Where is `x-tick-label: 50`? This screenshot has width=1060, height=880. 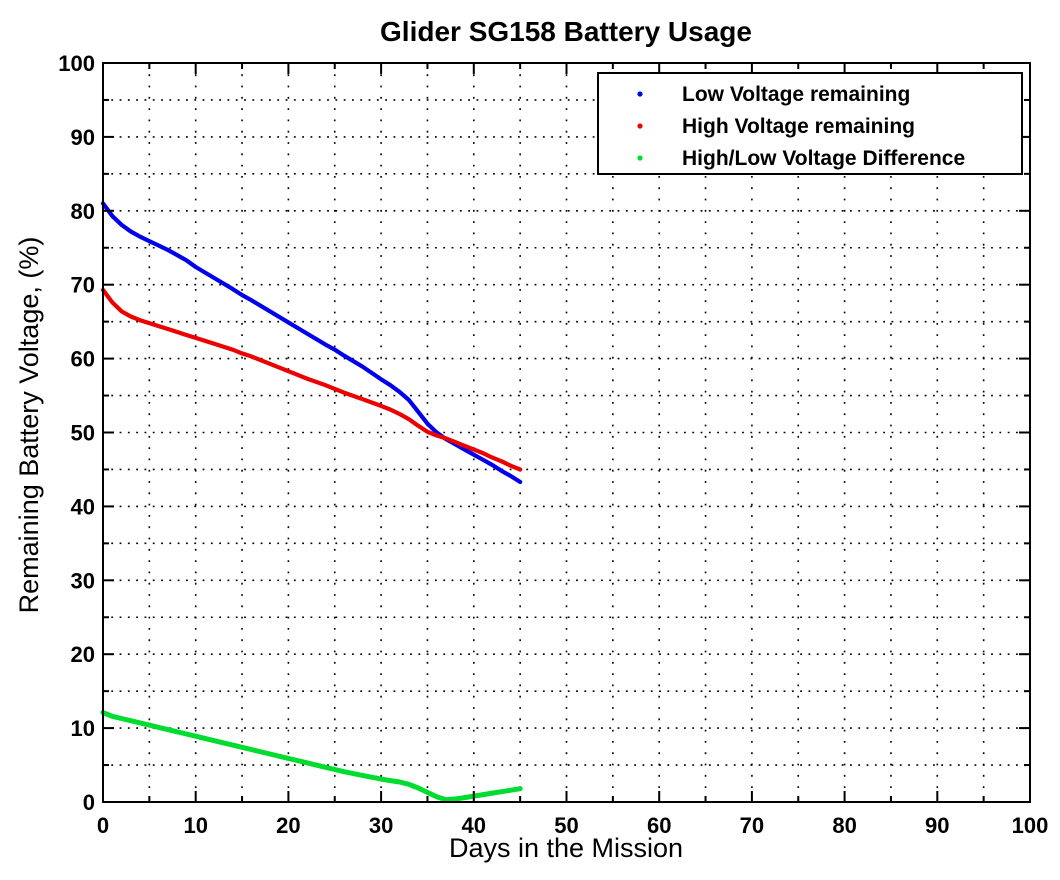 x-tick-label: 50 is located at coordinates (566, 825).